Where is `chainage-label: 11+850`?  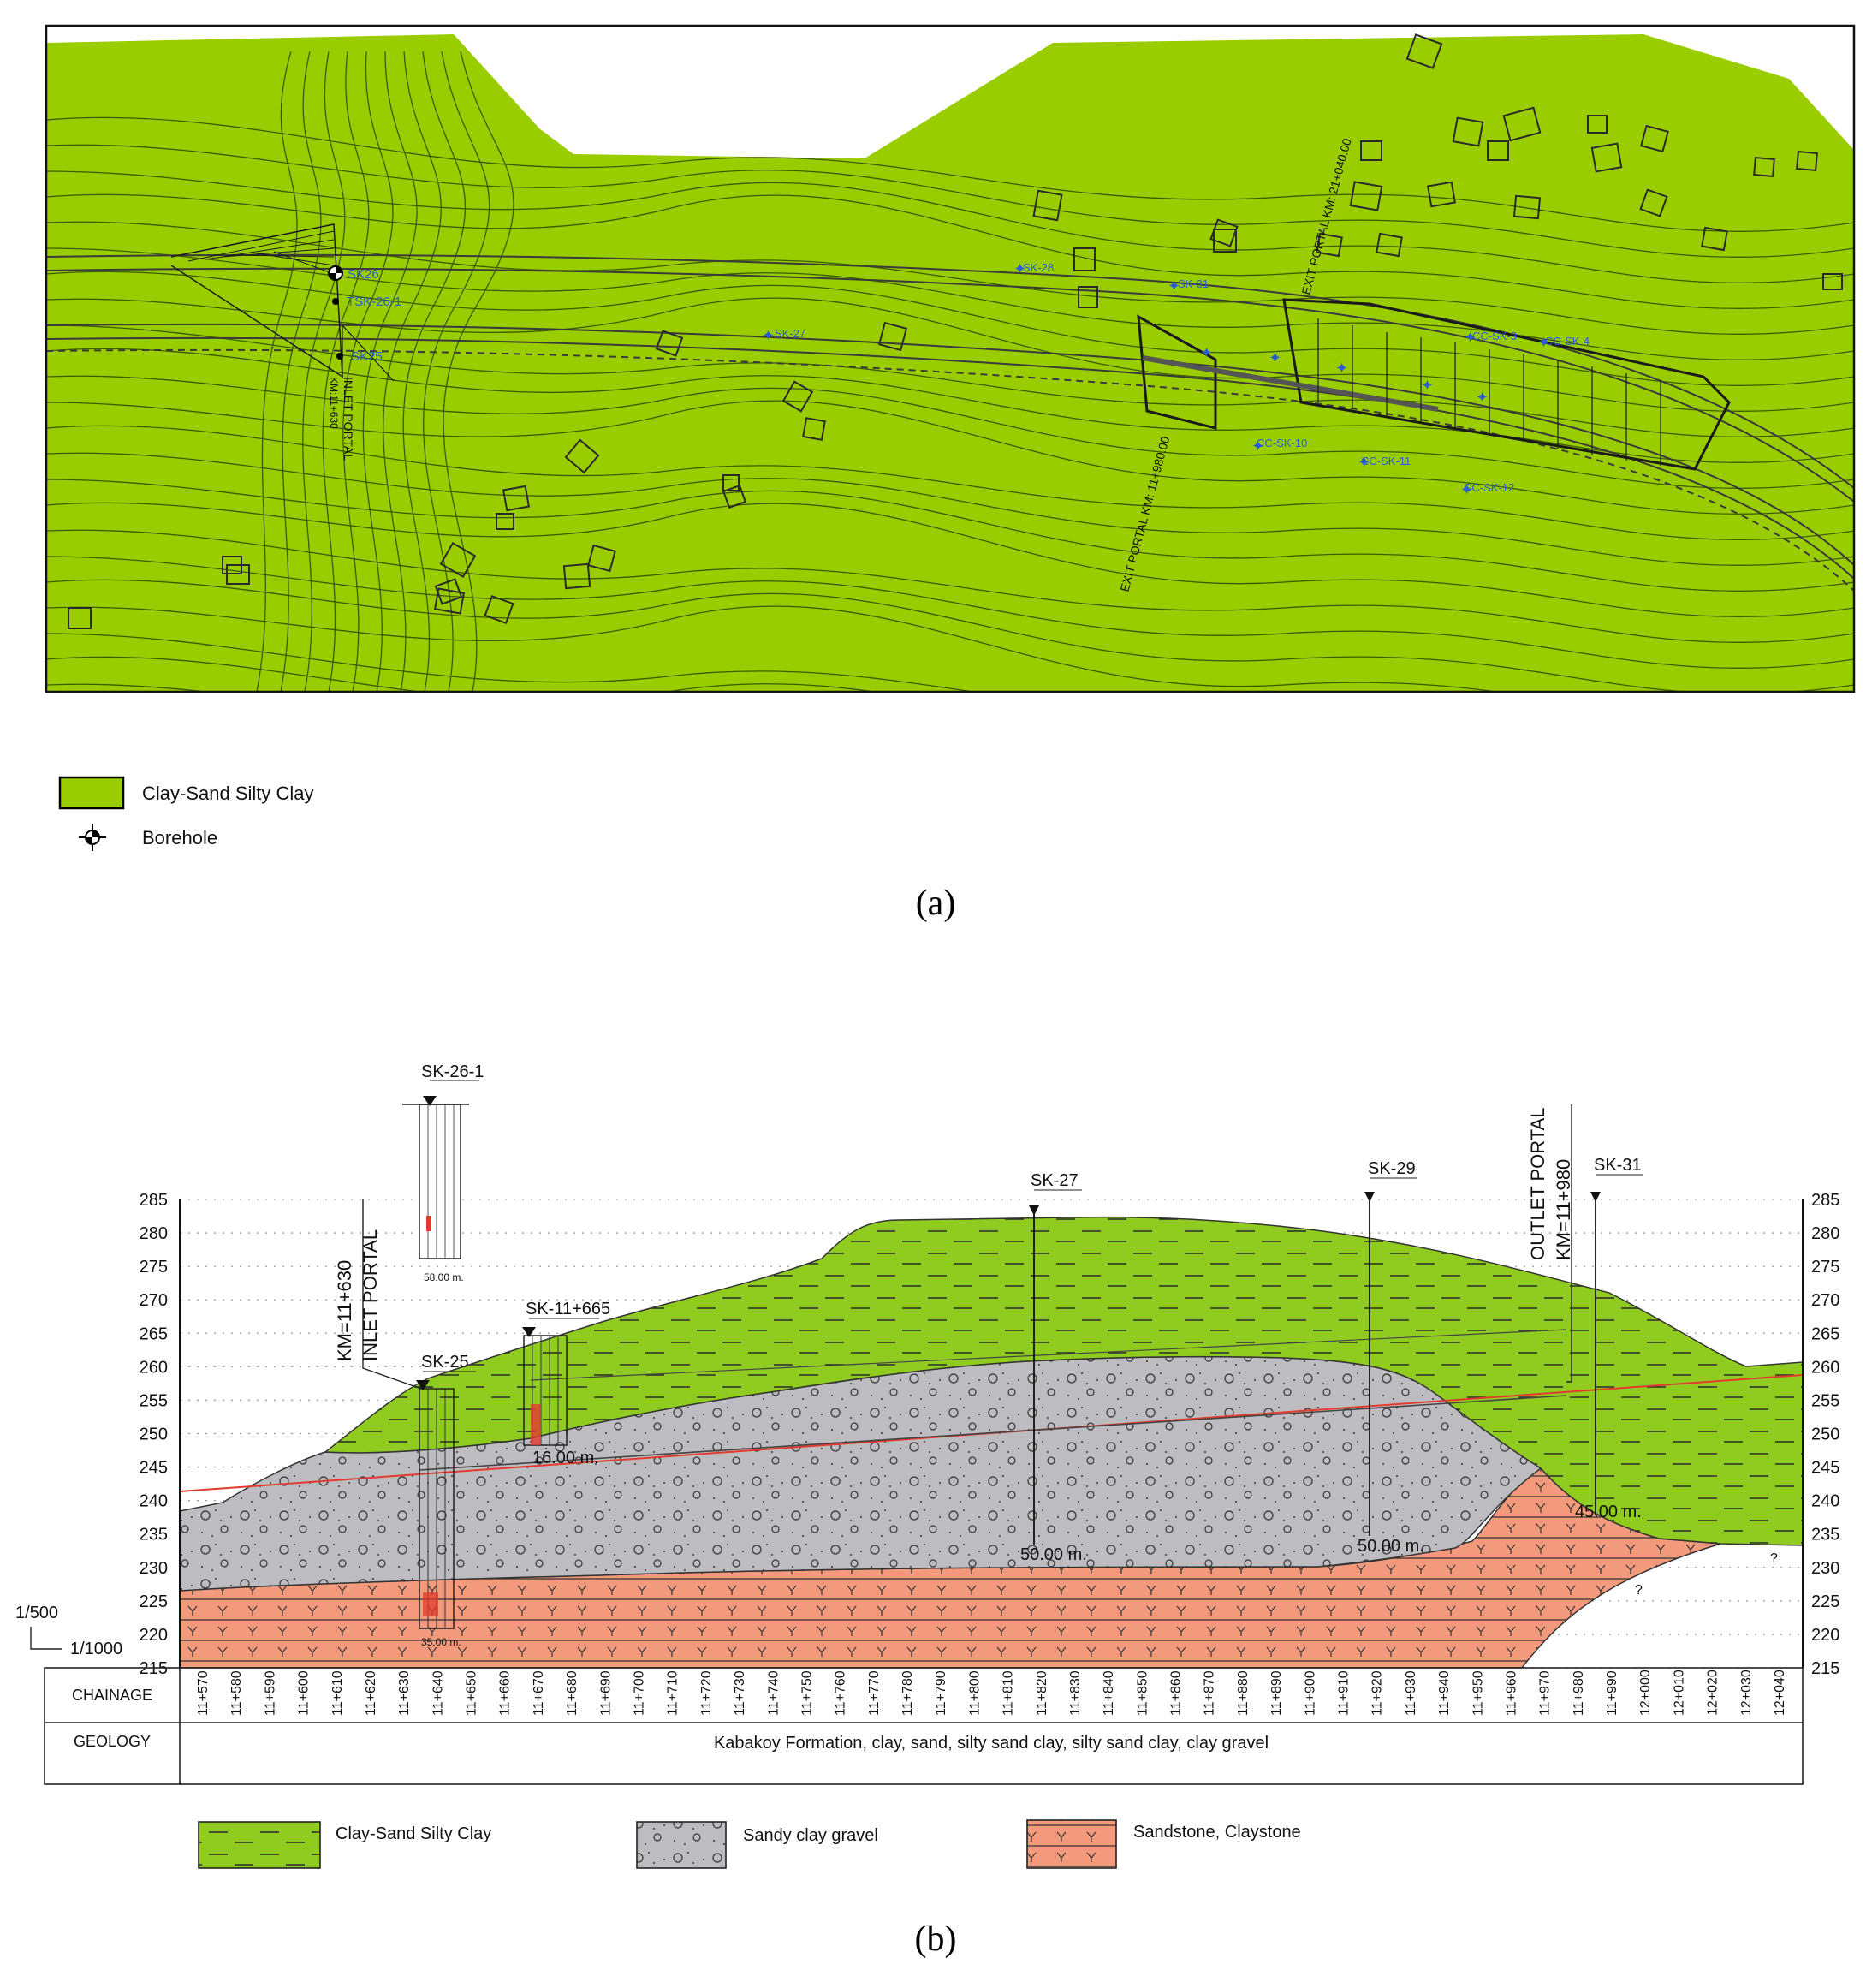
chainage-label: 11+850 is located at coordinates (1142, 1693).